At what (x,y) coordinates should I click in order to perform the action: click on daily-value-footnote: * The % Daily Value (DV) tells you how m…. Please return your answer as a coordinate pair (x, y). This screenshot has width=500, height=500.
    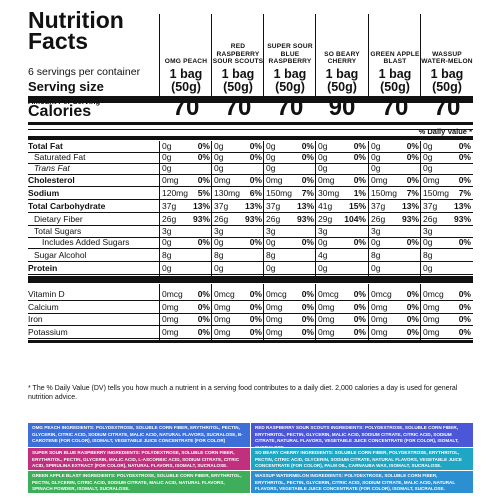
    Looking at the image, I should click on (243, 393).